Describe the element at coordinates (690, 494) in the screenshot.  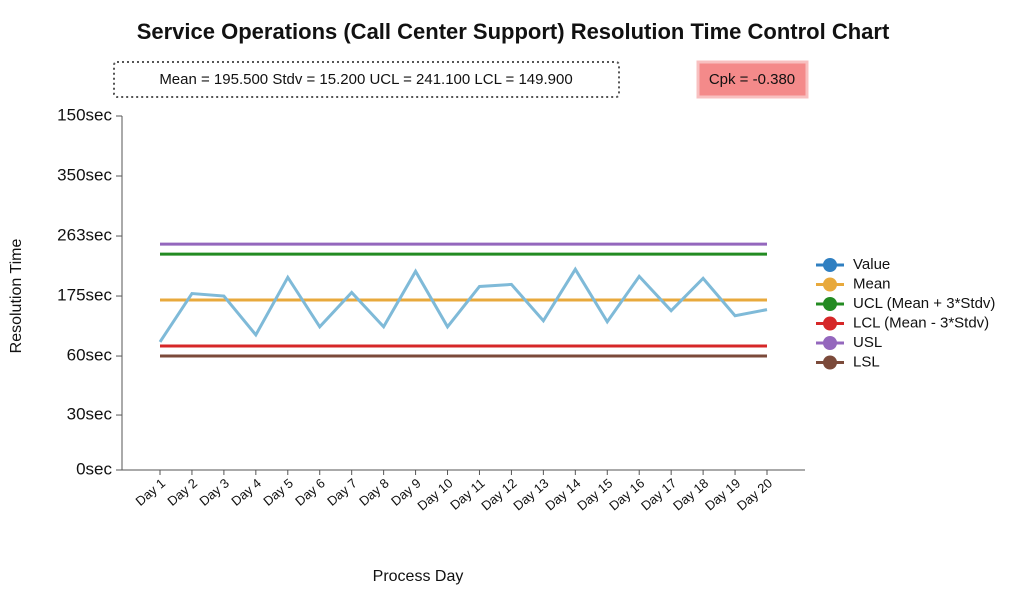
I see `x-tick-label: Day 18` at that location.